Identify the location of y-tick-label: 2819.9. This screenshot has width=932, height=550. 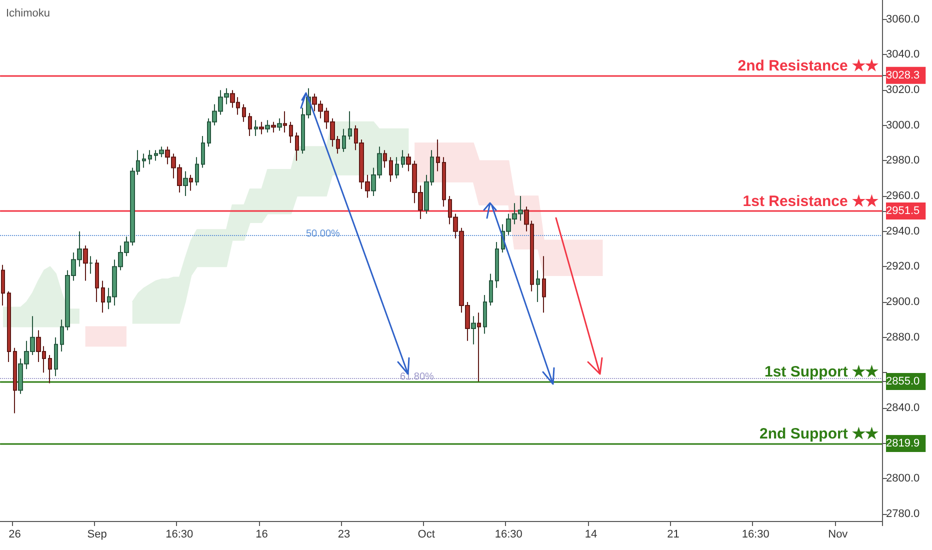
(903, 443).